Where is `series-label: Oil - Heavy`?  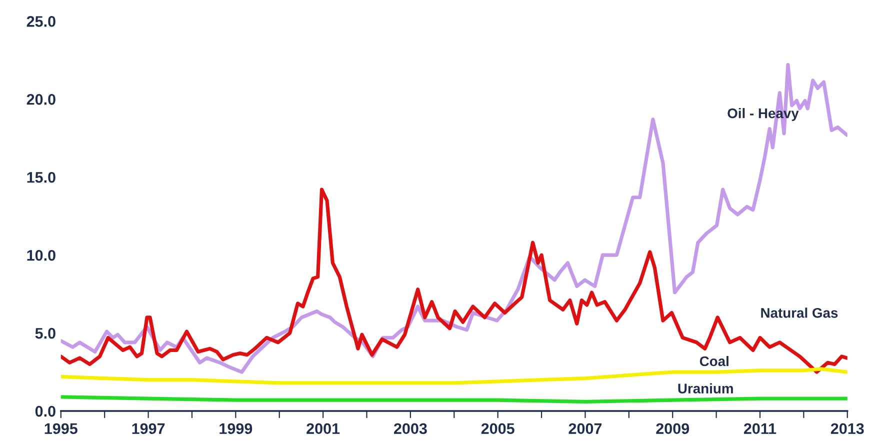 series-label: Oil - Heavy is located at coordinates (763, 114).